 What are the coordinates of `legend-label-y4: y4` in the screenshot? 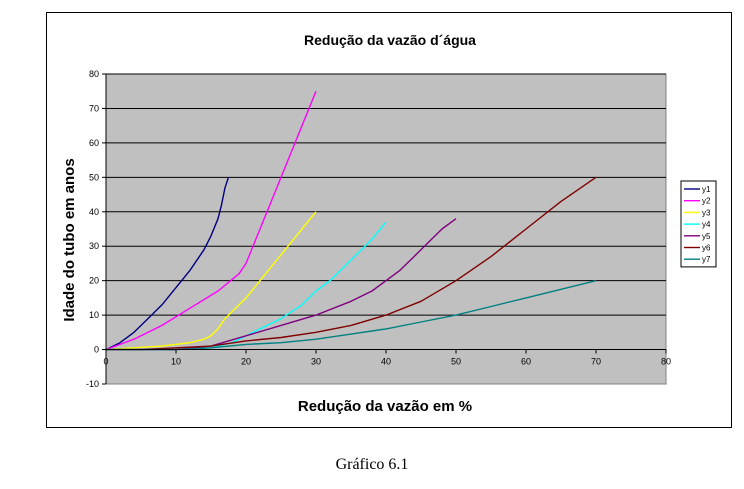 It's located at (706, 224).